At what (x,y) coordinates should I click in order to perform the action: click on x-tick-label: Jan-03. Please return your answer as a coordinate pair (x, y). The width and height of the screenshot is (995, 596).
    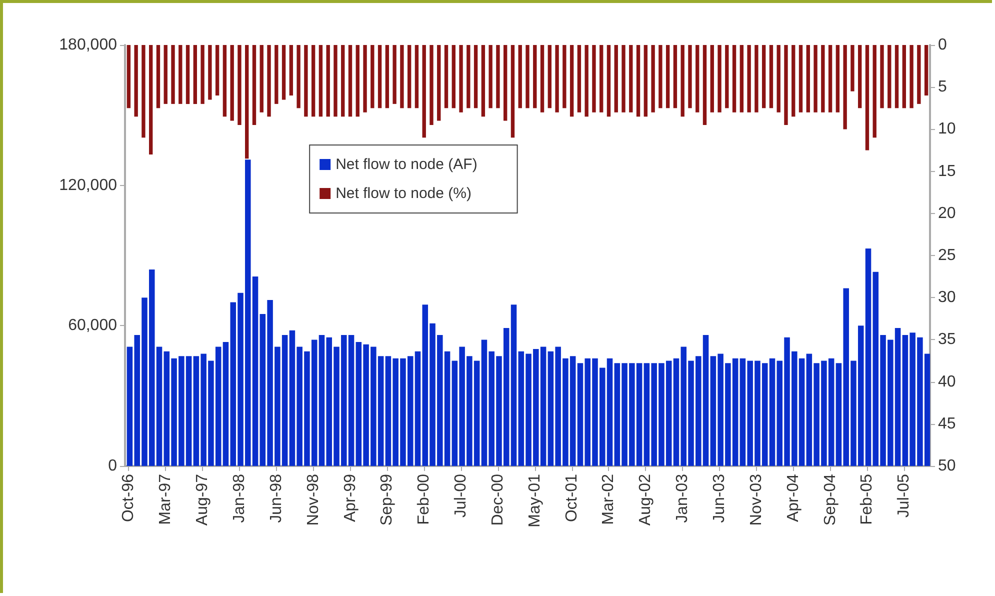
    Looking at the image, I should click on (683, 498).